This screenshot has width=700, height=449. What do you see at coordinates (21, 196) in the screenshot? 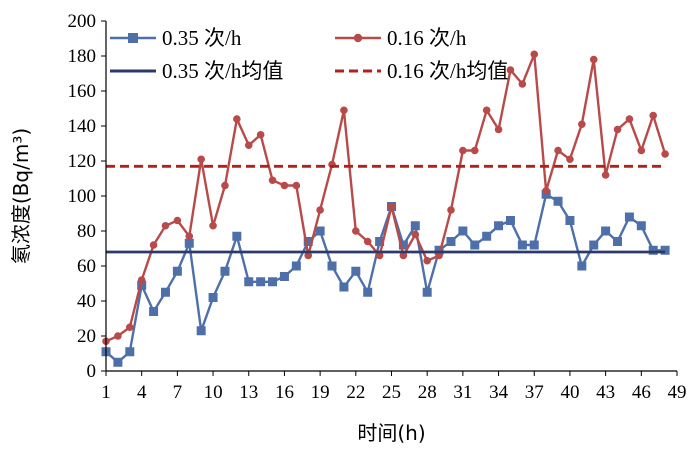
I see `y-axis-title: 氡浓度(Bq/m³)` at bounding box center [21, 196].